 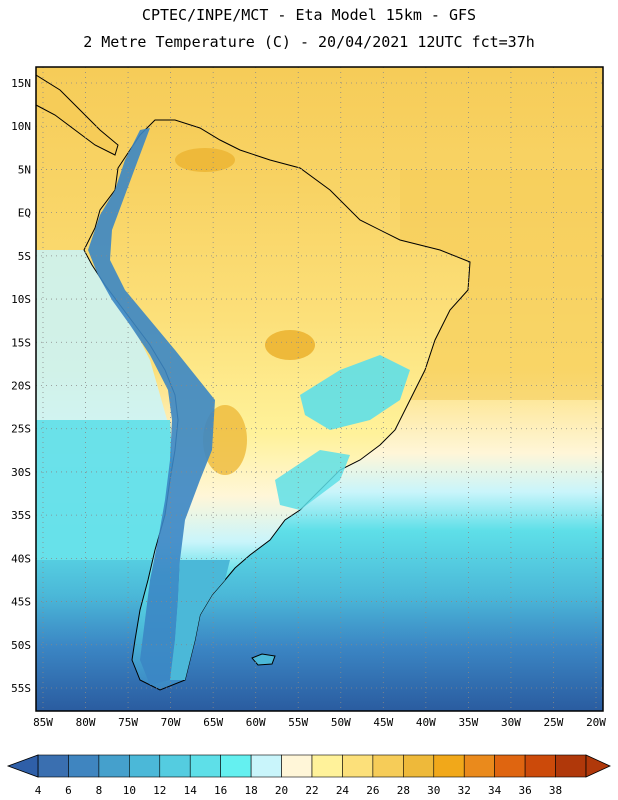 I want to click on colorbar-label: 28, so click(x=403, y=790).